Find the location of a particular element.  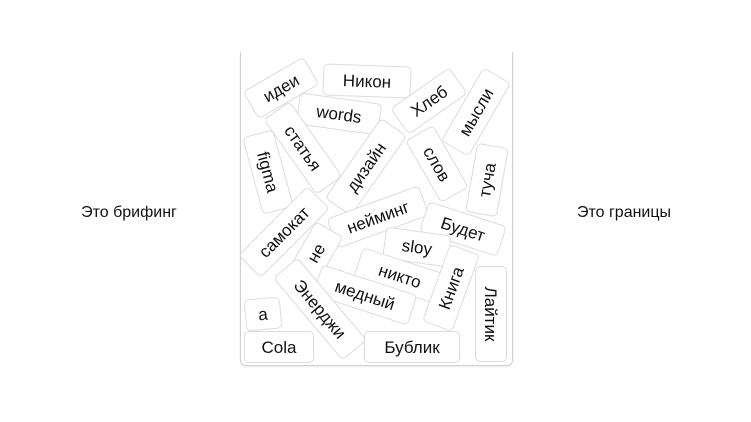

word-tile: Бублик is located at coordinates (412, 347).